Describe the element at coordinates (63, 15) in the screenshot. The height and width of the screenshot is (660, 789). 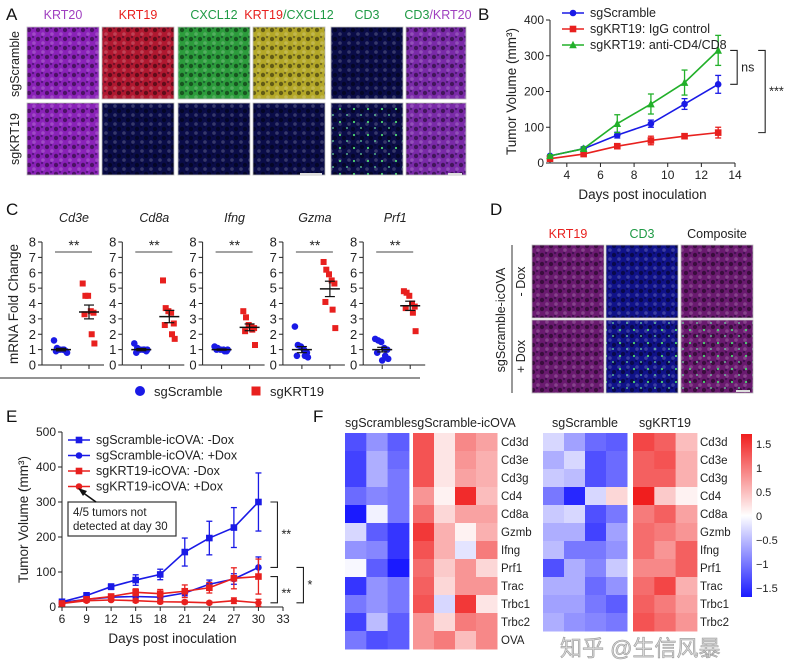
I see `column-label-part: KRT20` at that location.